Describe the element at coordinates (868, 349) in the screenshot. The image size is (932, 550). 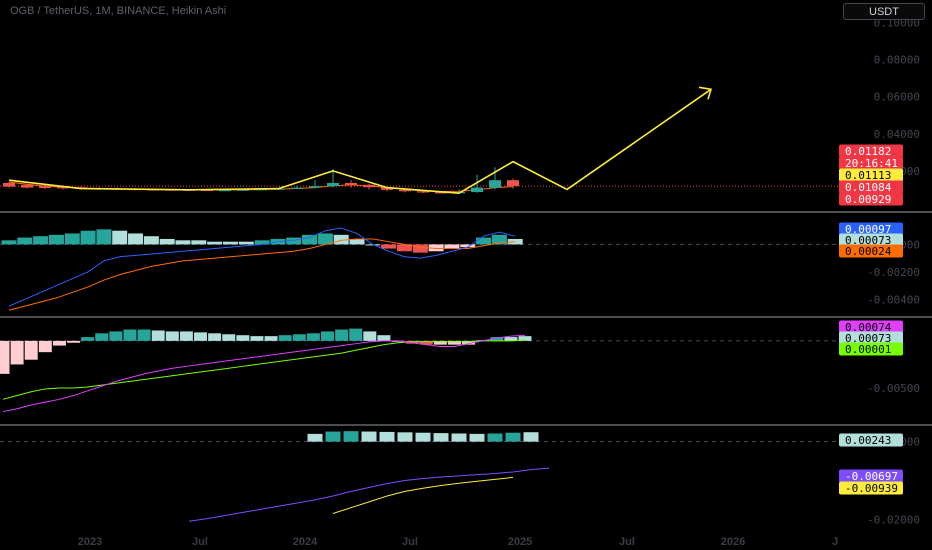
I see `macd2-value-label-text: 0.00001` at that location.